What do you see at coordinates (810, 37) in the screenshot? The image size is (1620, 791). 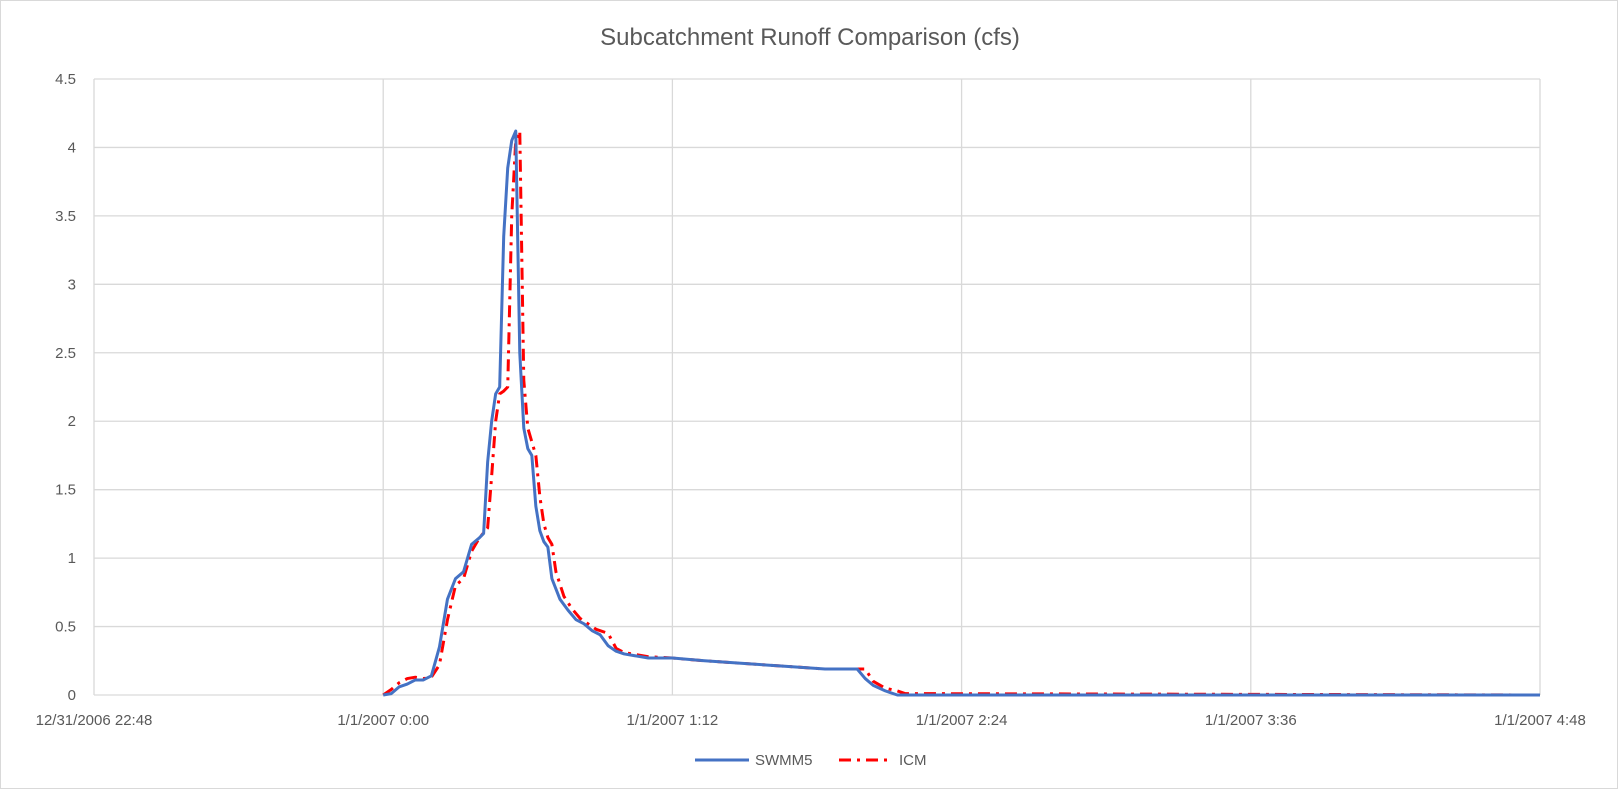 I see `chart-title: Subcatchment Runoff Comparison (cfs)` at bounding box center [810, 37].